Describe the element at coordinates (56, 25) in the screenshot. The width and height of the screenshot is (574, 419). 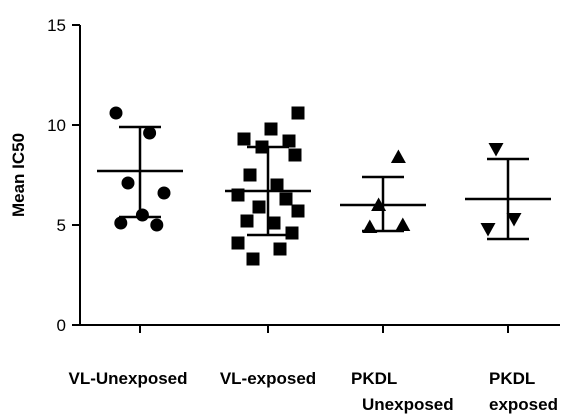
I see `y-tick-label: 15` at that location.